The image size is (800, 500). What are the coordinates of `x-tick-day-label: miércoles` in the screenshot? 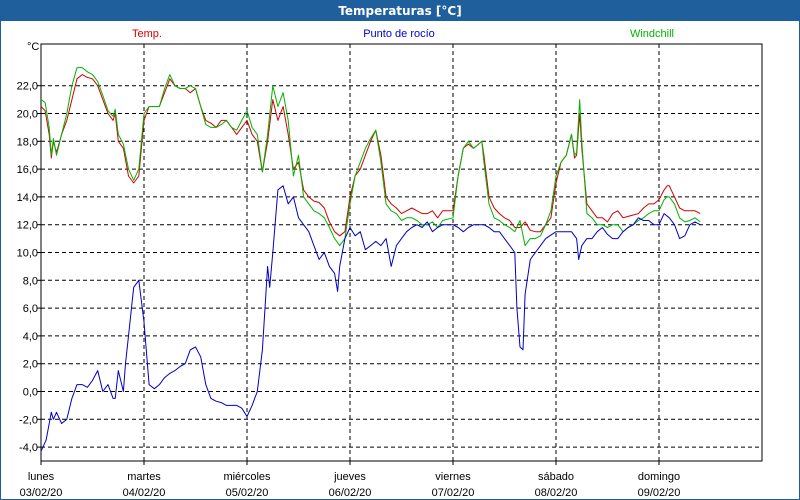 It's located at (247, 477).